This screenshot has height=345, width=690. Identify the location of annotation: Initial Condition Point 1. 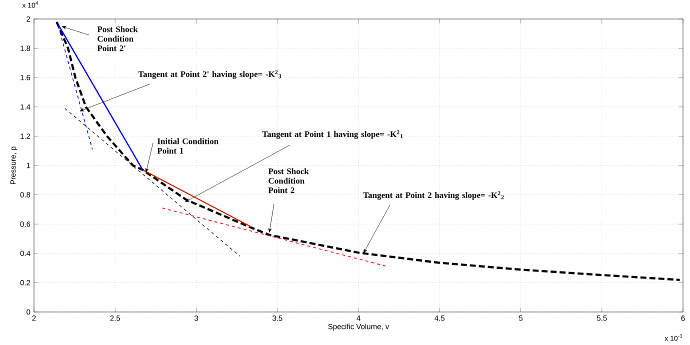
(187, 146).